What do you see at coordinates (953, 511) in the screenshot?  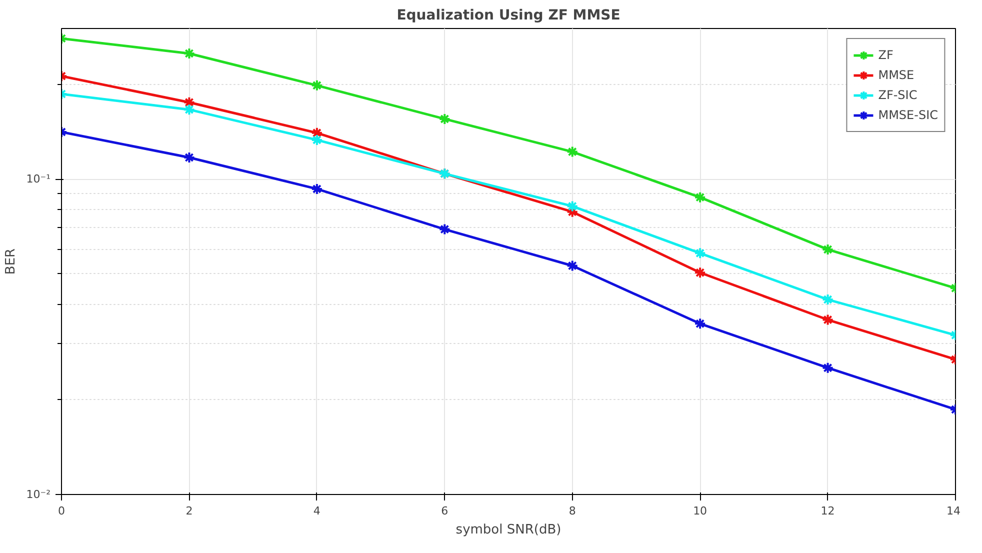 I see `x-tick-label: 14` at bounding box center [953, 511].